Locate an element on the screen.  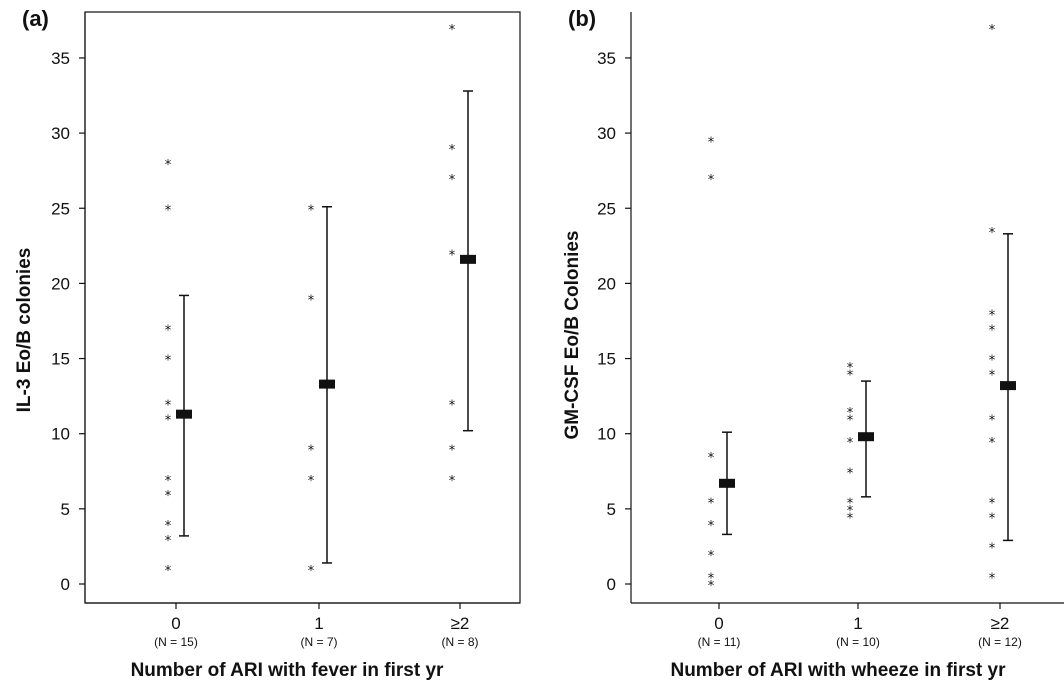
panel-a-n-label: (N = 7) is located at coordinates (318, 642).